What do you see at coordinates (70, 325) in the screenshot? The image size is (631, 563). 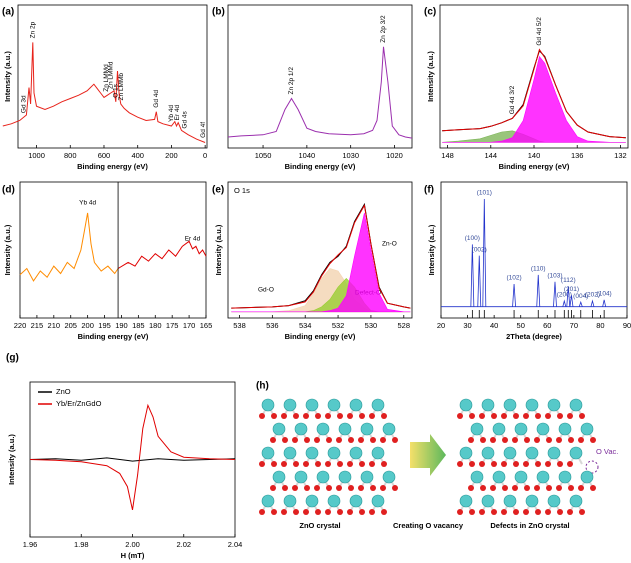 I see `x-tick-label: 205` at bounding box center [70, 325].